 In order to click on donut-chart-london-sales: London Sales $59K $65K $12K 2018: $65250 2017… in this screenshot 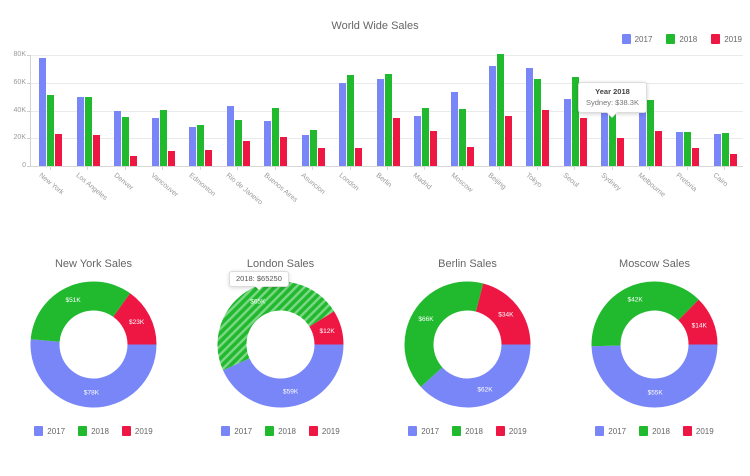, I will do `click(280, 362)`.